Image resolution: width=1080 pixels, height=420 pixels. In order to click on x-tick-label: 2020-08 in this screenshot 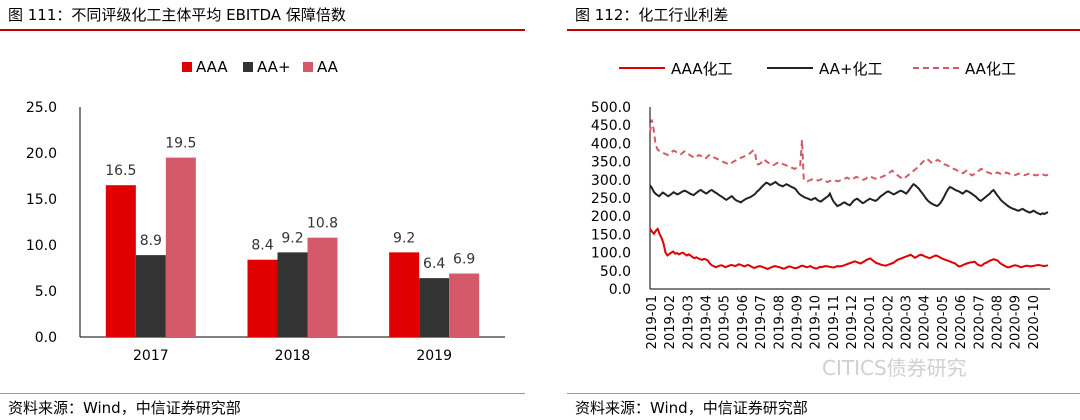, I will do `click(997, 322)`.